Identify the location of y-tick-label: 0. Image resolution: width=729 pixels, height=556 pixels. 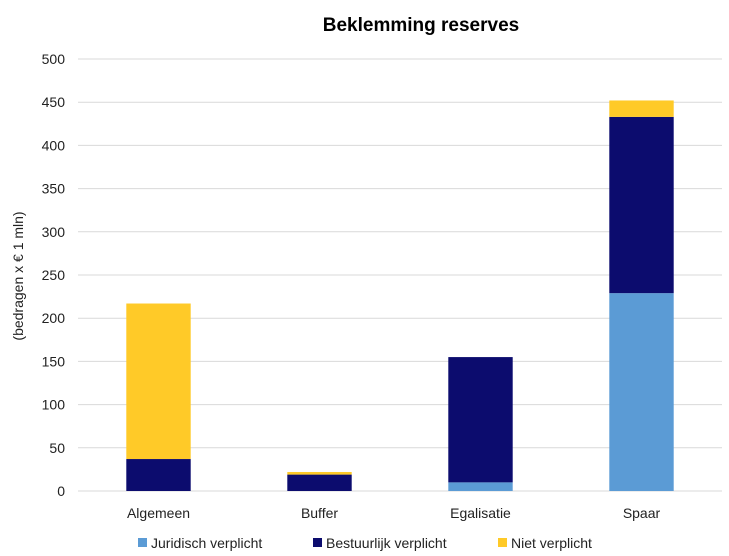
(61, 491).